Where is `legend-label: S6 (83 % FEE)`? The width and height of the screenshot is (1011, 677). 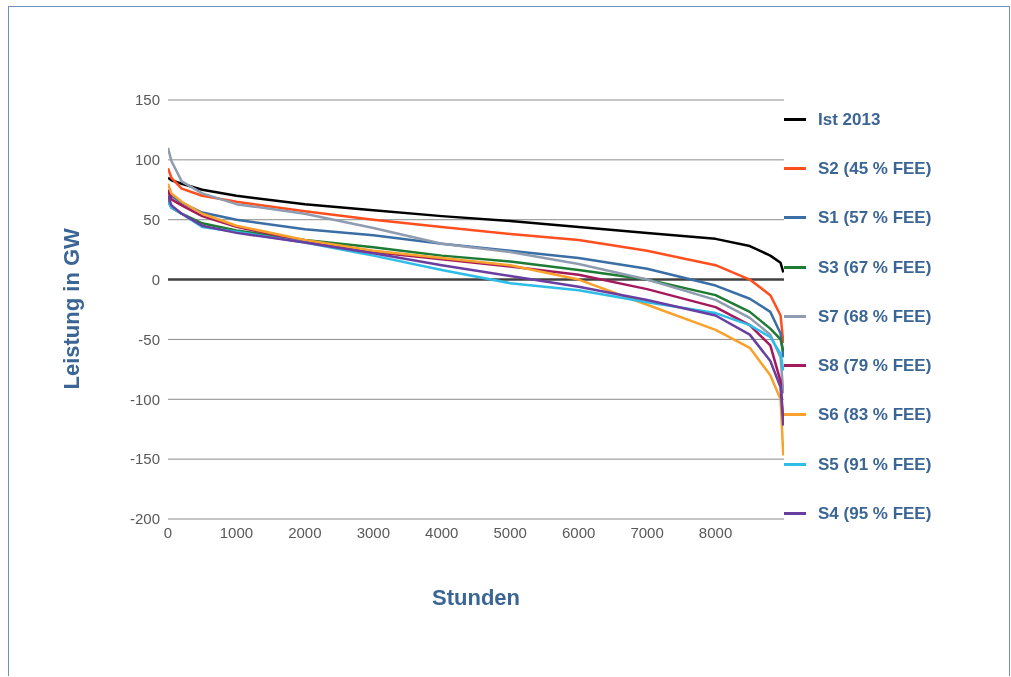
legend-label: S6 (83 % FEE) is located at coordinates (875, 415).